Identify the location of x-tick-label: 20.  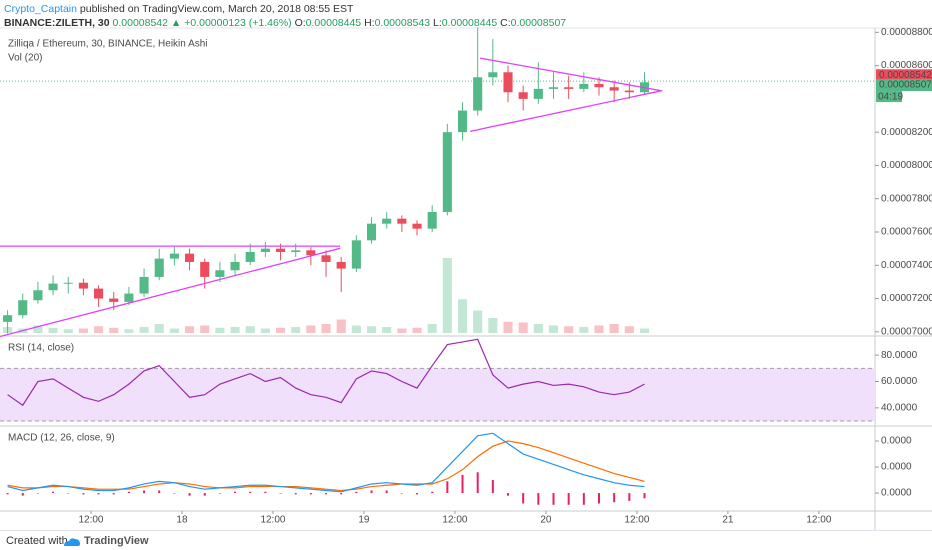
(546, 520).